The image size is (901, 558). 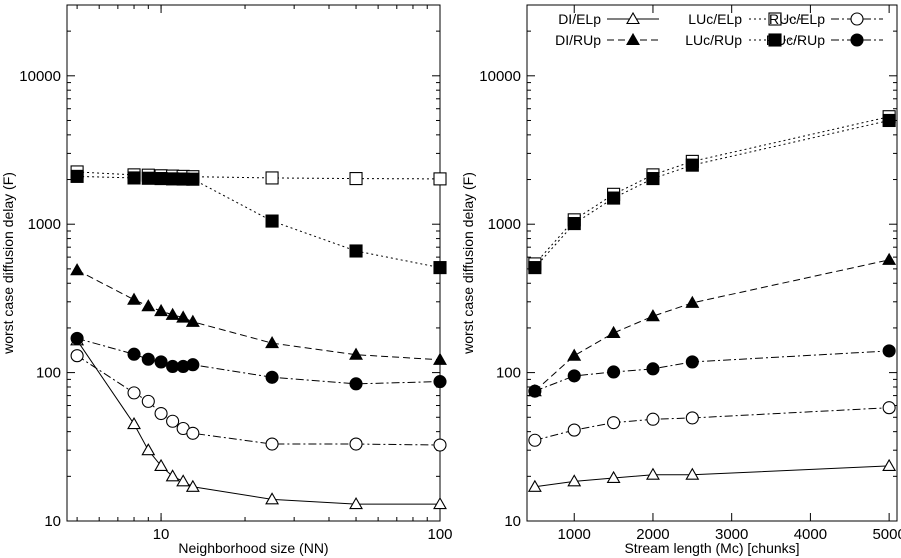 I want to click on x-tick-label: 3000, so click(x=731, y=534).